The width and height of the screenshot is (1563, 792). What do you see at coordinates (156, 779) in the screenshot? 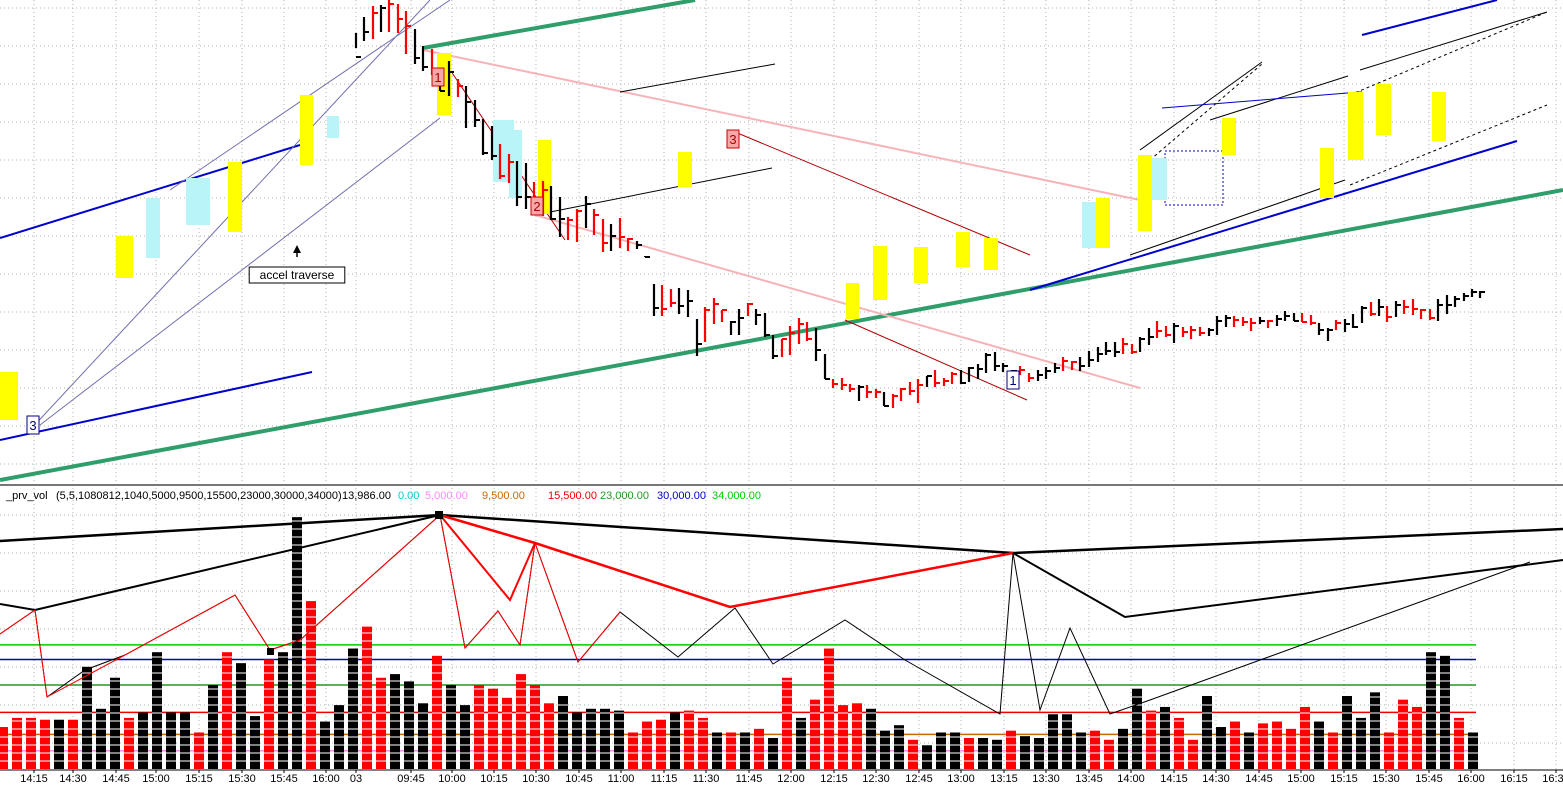
I see `axis-tick-label: 15:00` at bounding box center [156, 779].